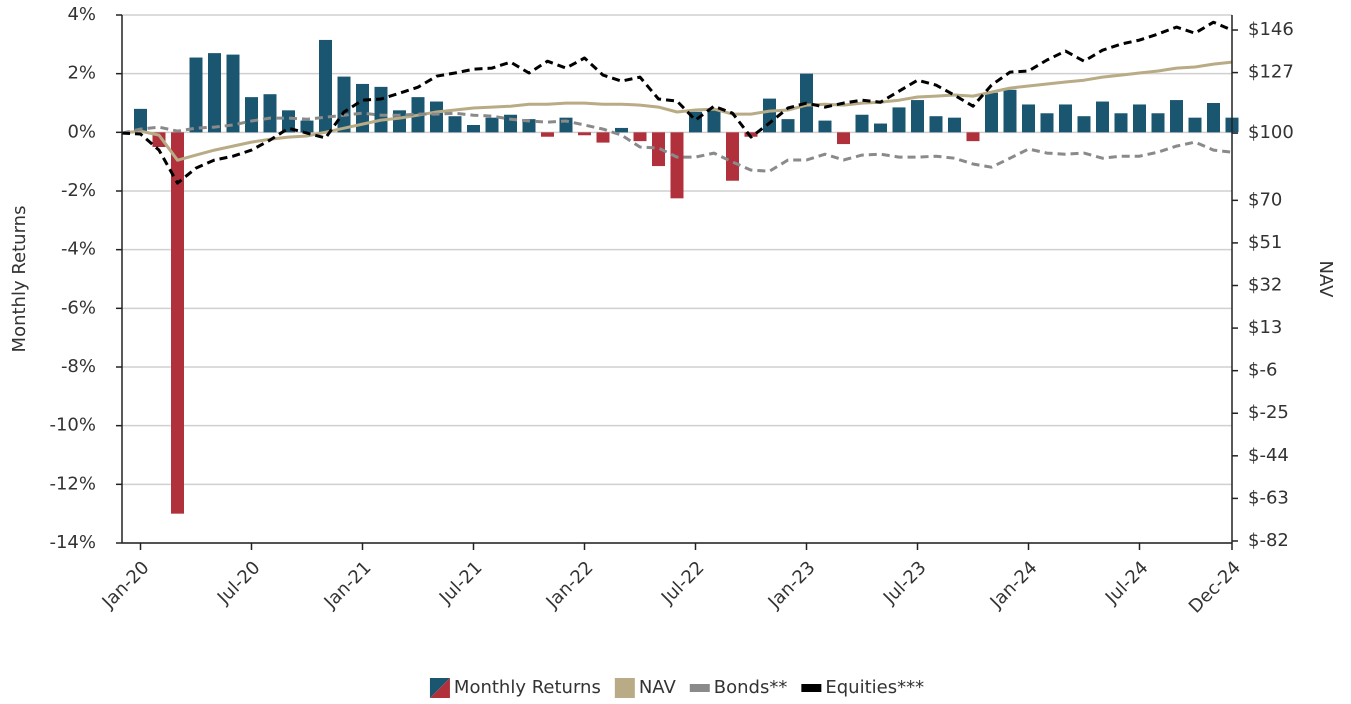 Image resolution: width=1351 pixels, height=704 pixels. Describe the element at coordinates (72, 483) in the screenshot. I see `y-tick-label: -12%` at that location.